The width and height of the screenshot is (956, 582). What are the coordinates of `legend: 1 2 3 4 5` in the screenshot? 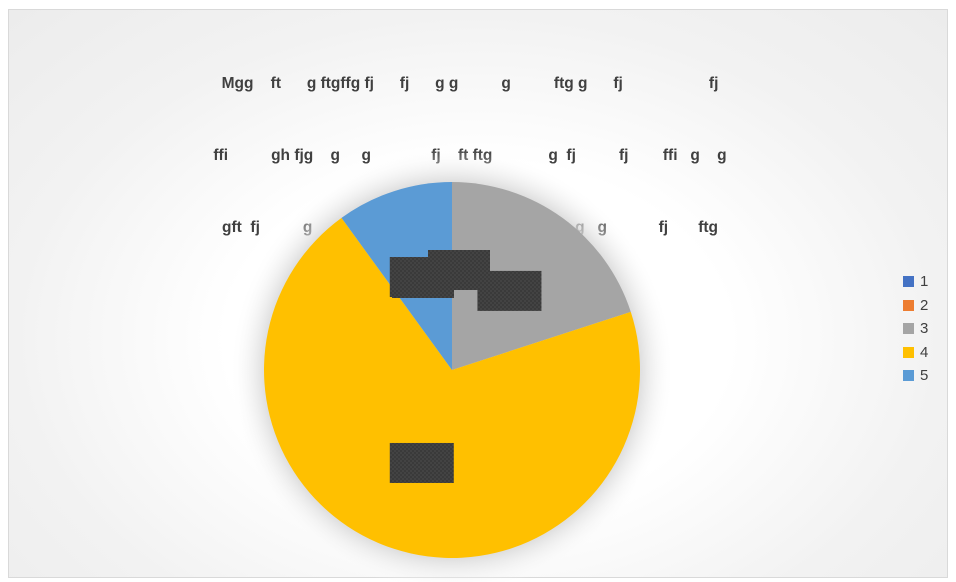 It's located at (923, 329).